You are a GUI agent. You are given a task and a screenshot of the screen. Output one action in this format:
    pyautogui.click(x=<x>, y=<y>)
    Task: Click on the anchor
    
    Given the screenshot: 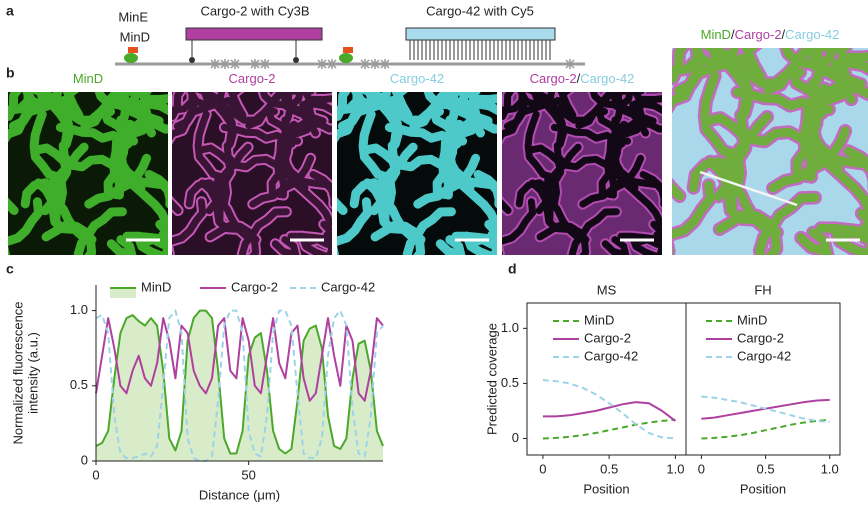 What is the action you would take?
    pyautogui.click(x=192, y=60)
    